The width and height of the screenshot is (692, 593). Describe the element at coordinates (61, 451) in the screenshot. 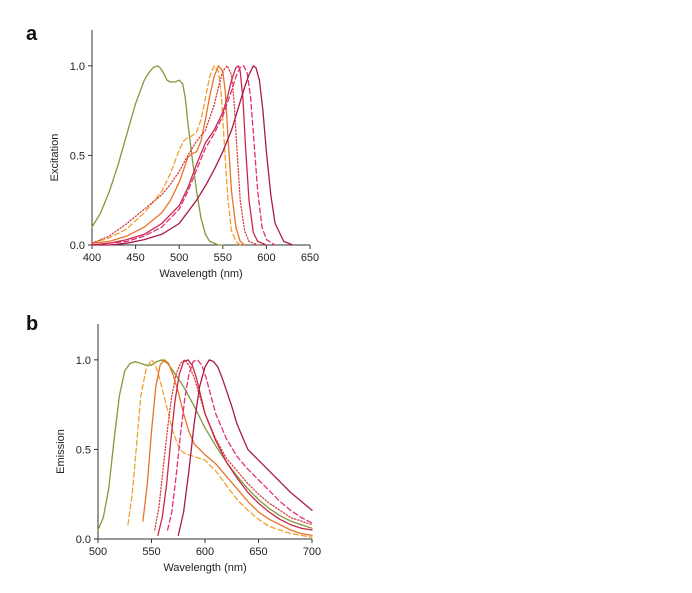

I see `y-axis-title: Emission` at that location.